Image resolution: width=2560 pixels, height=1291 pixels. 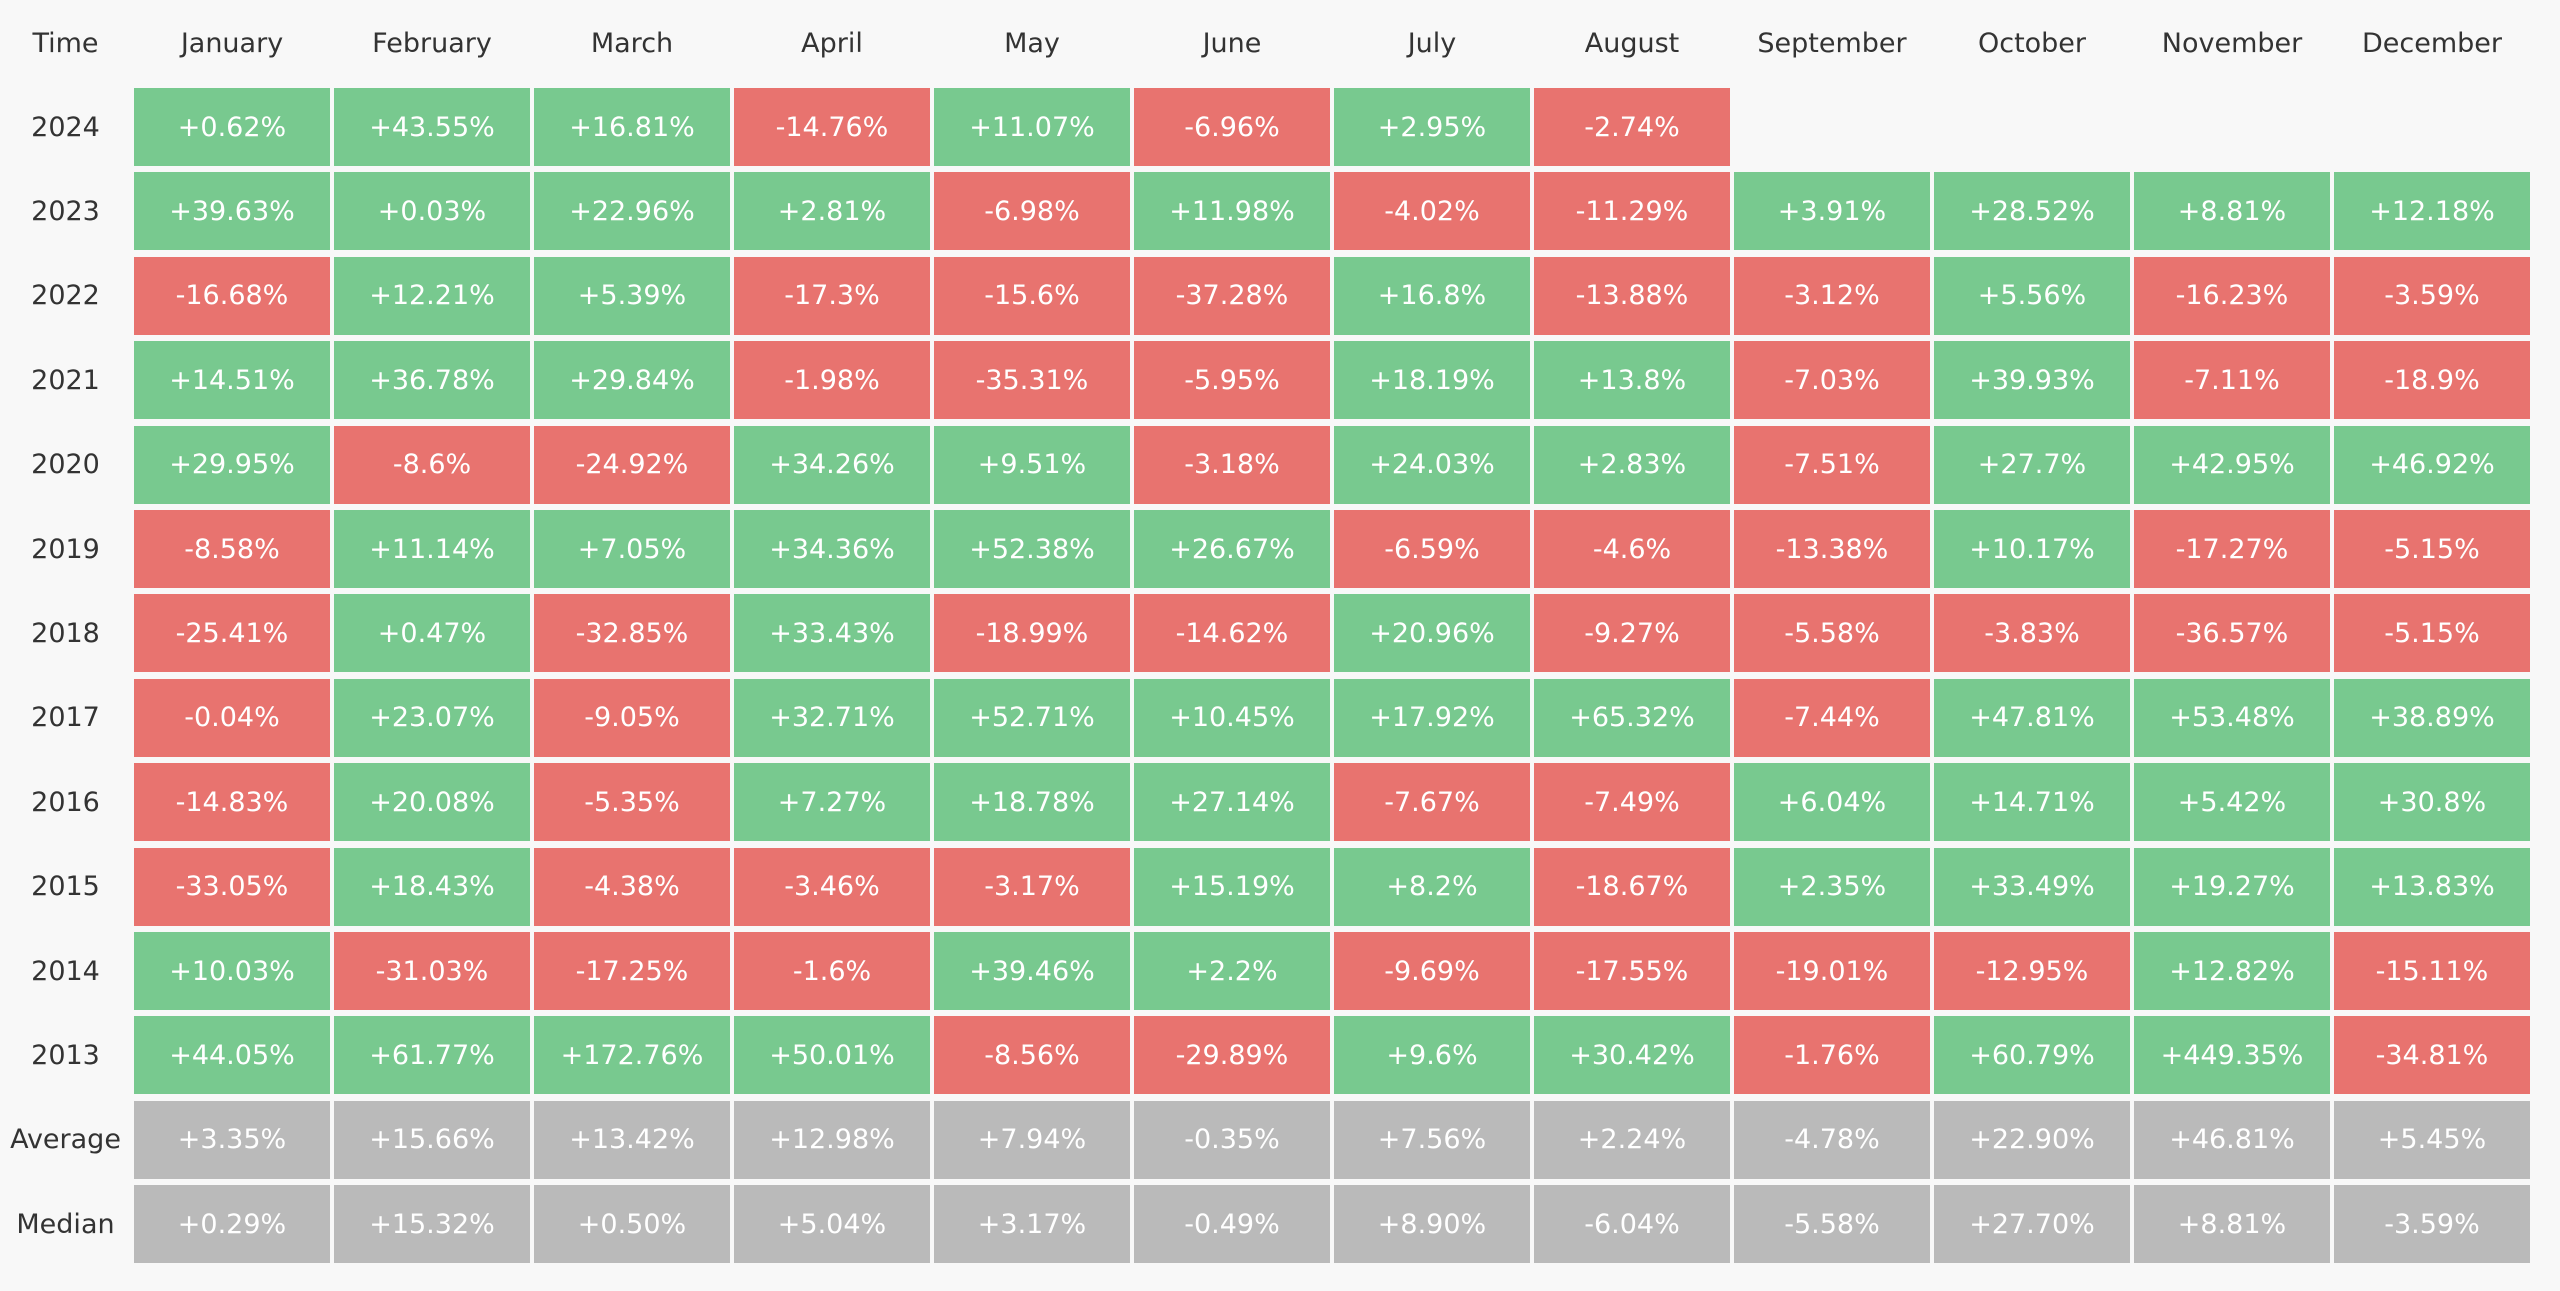 What do you see at coordinates (1832, 971) in the screenshot?
I see `return-cell: -19.01%` at bounding box center [1832, 971].